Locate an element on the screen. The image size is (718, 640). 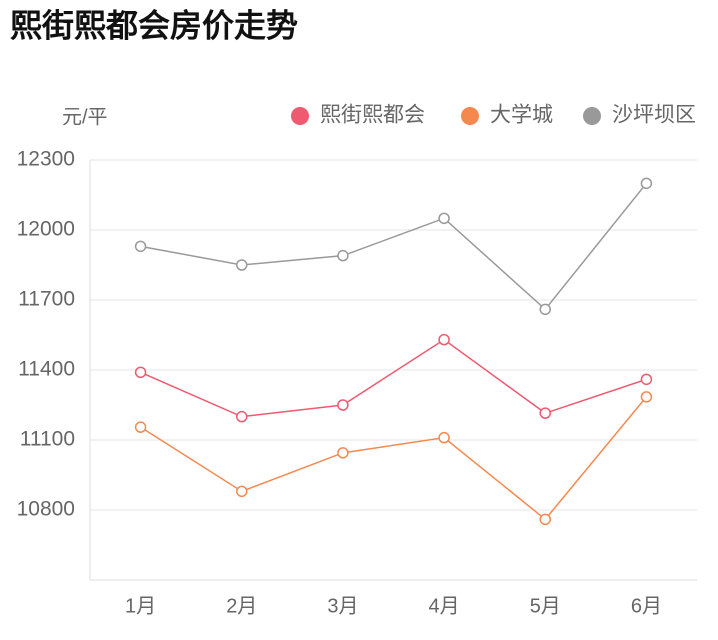
x-tick-label: 2月 is located at coordinates (241, 606).